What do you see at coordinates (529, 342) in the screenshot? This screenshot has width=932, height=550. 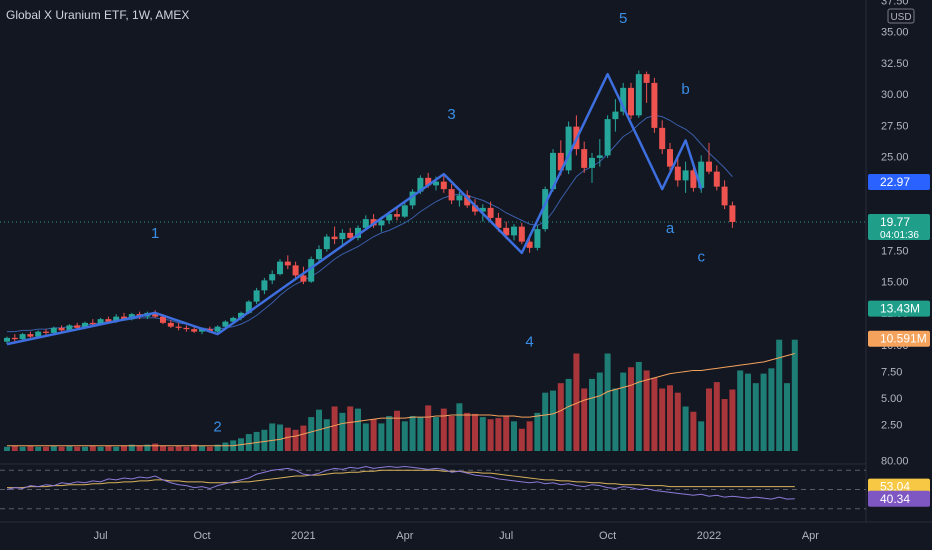 I see `wave-label: 4` at bounding box center [529, 342].